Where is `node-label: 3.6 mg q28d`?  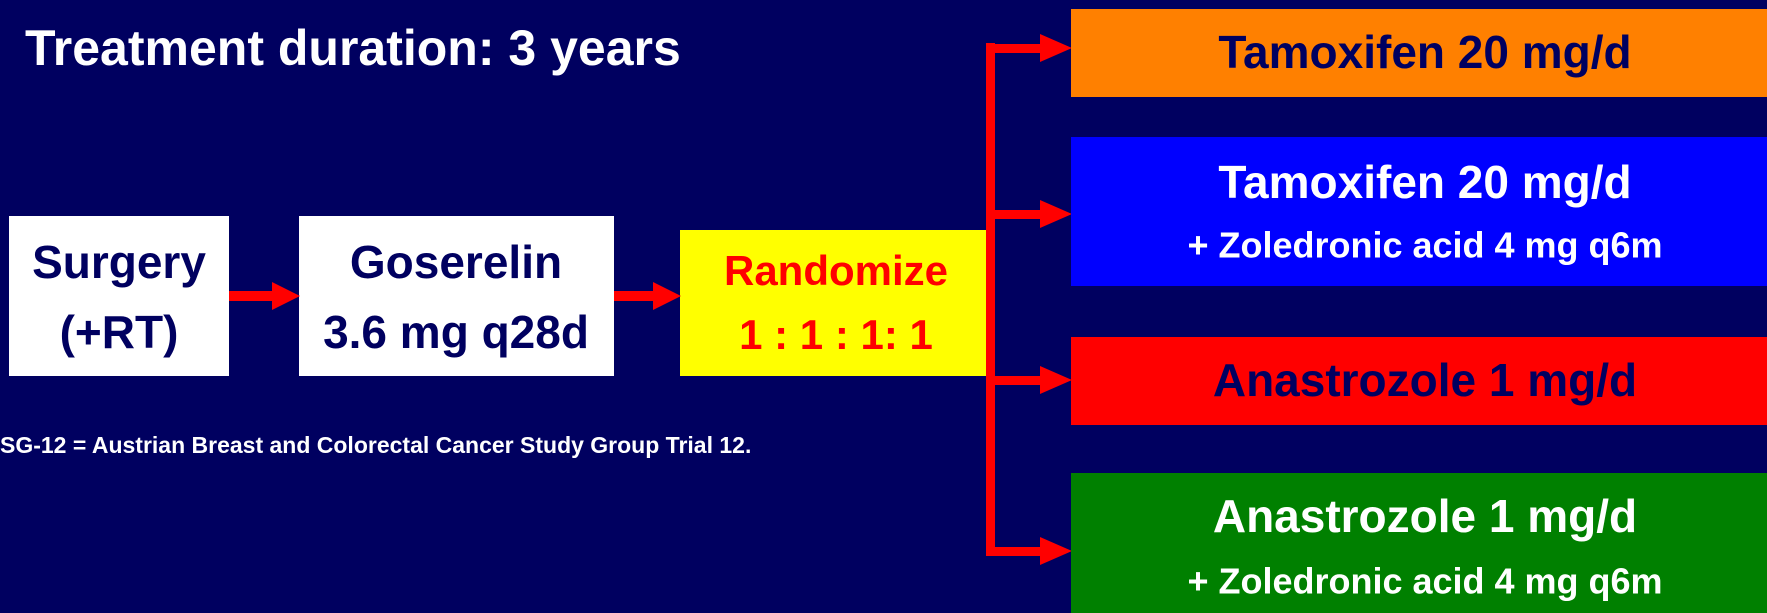 node-label: 3.6 mg q28d is located at coordinates (456, 332).